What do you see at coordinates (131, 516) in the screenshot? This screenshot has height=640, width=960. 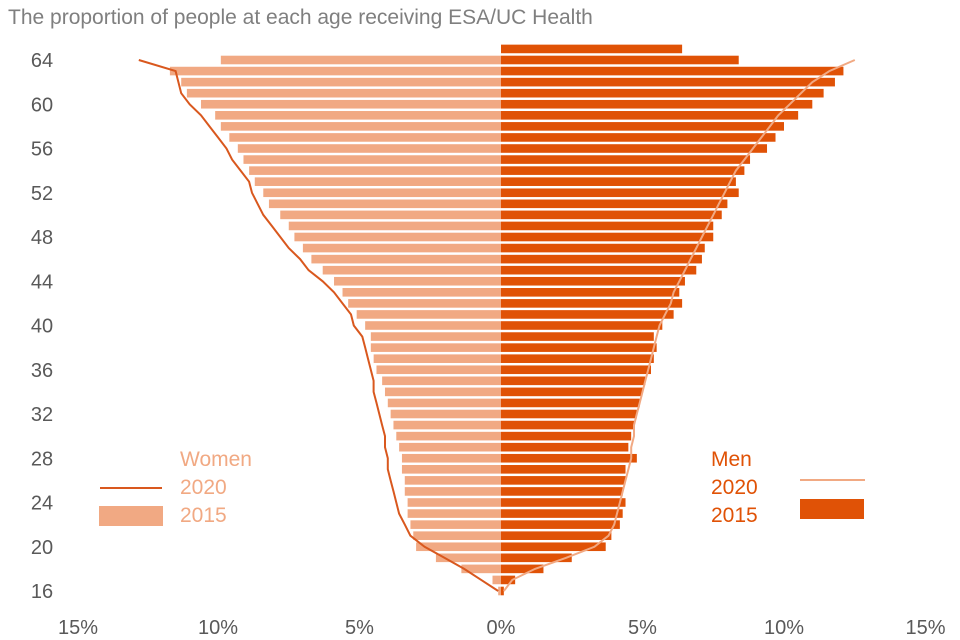 I see `legend-women-2015-swatch` at bounding box center [131, 516].